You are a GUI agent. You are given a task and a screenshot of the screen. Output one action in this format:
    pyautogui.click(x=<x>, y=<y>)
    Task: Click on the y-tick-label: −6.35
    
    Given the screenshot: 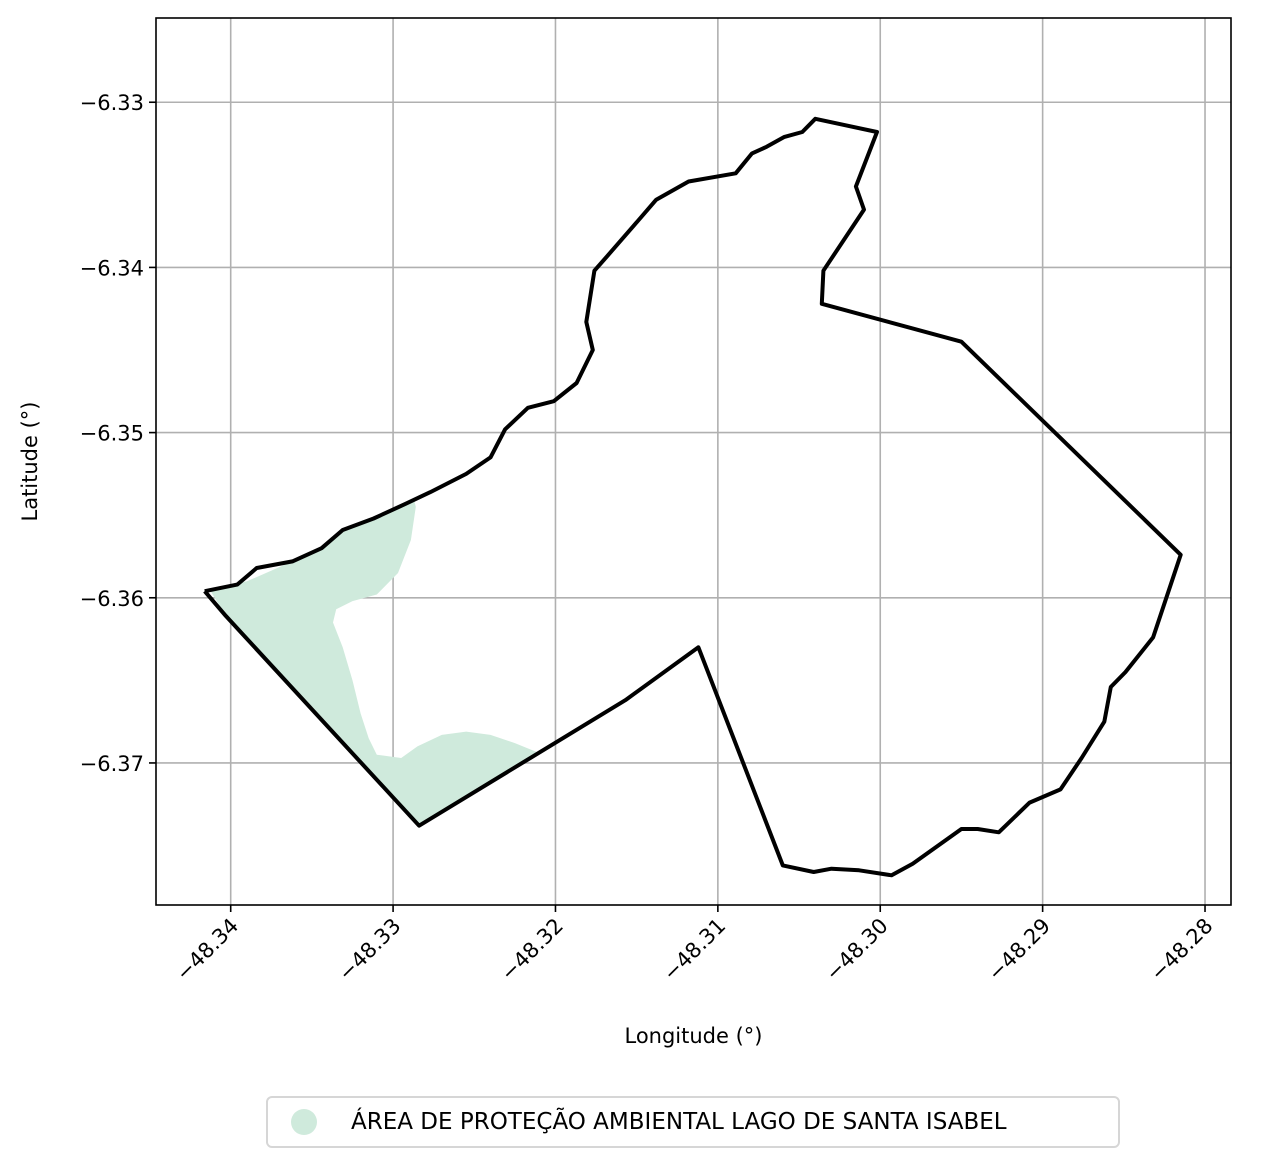 What is the action you would take?
    pyautogui.click(x=112, y=434)
    